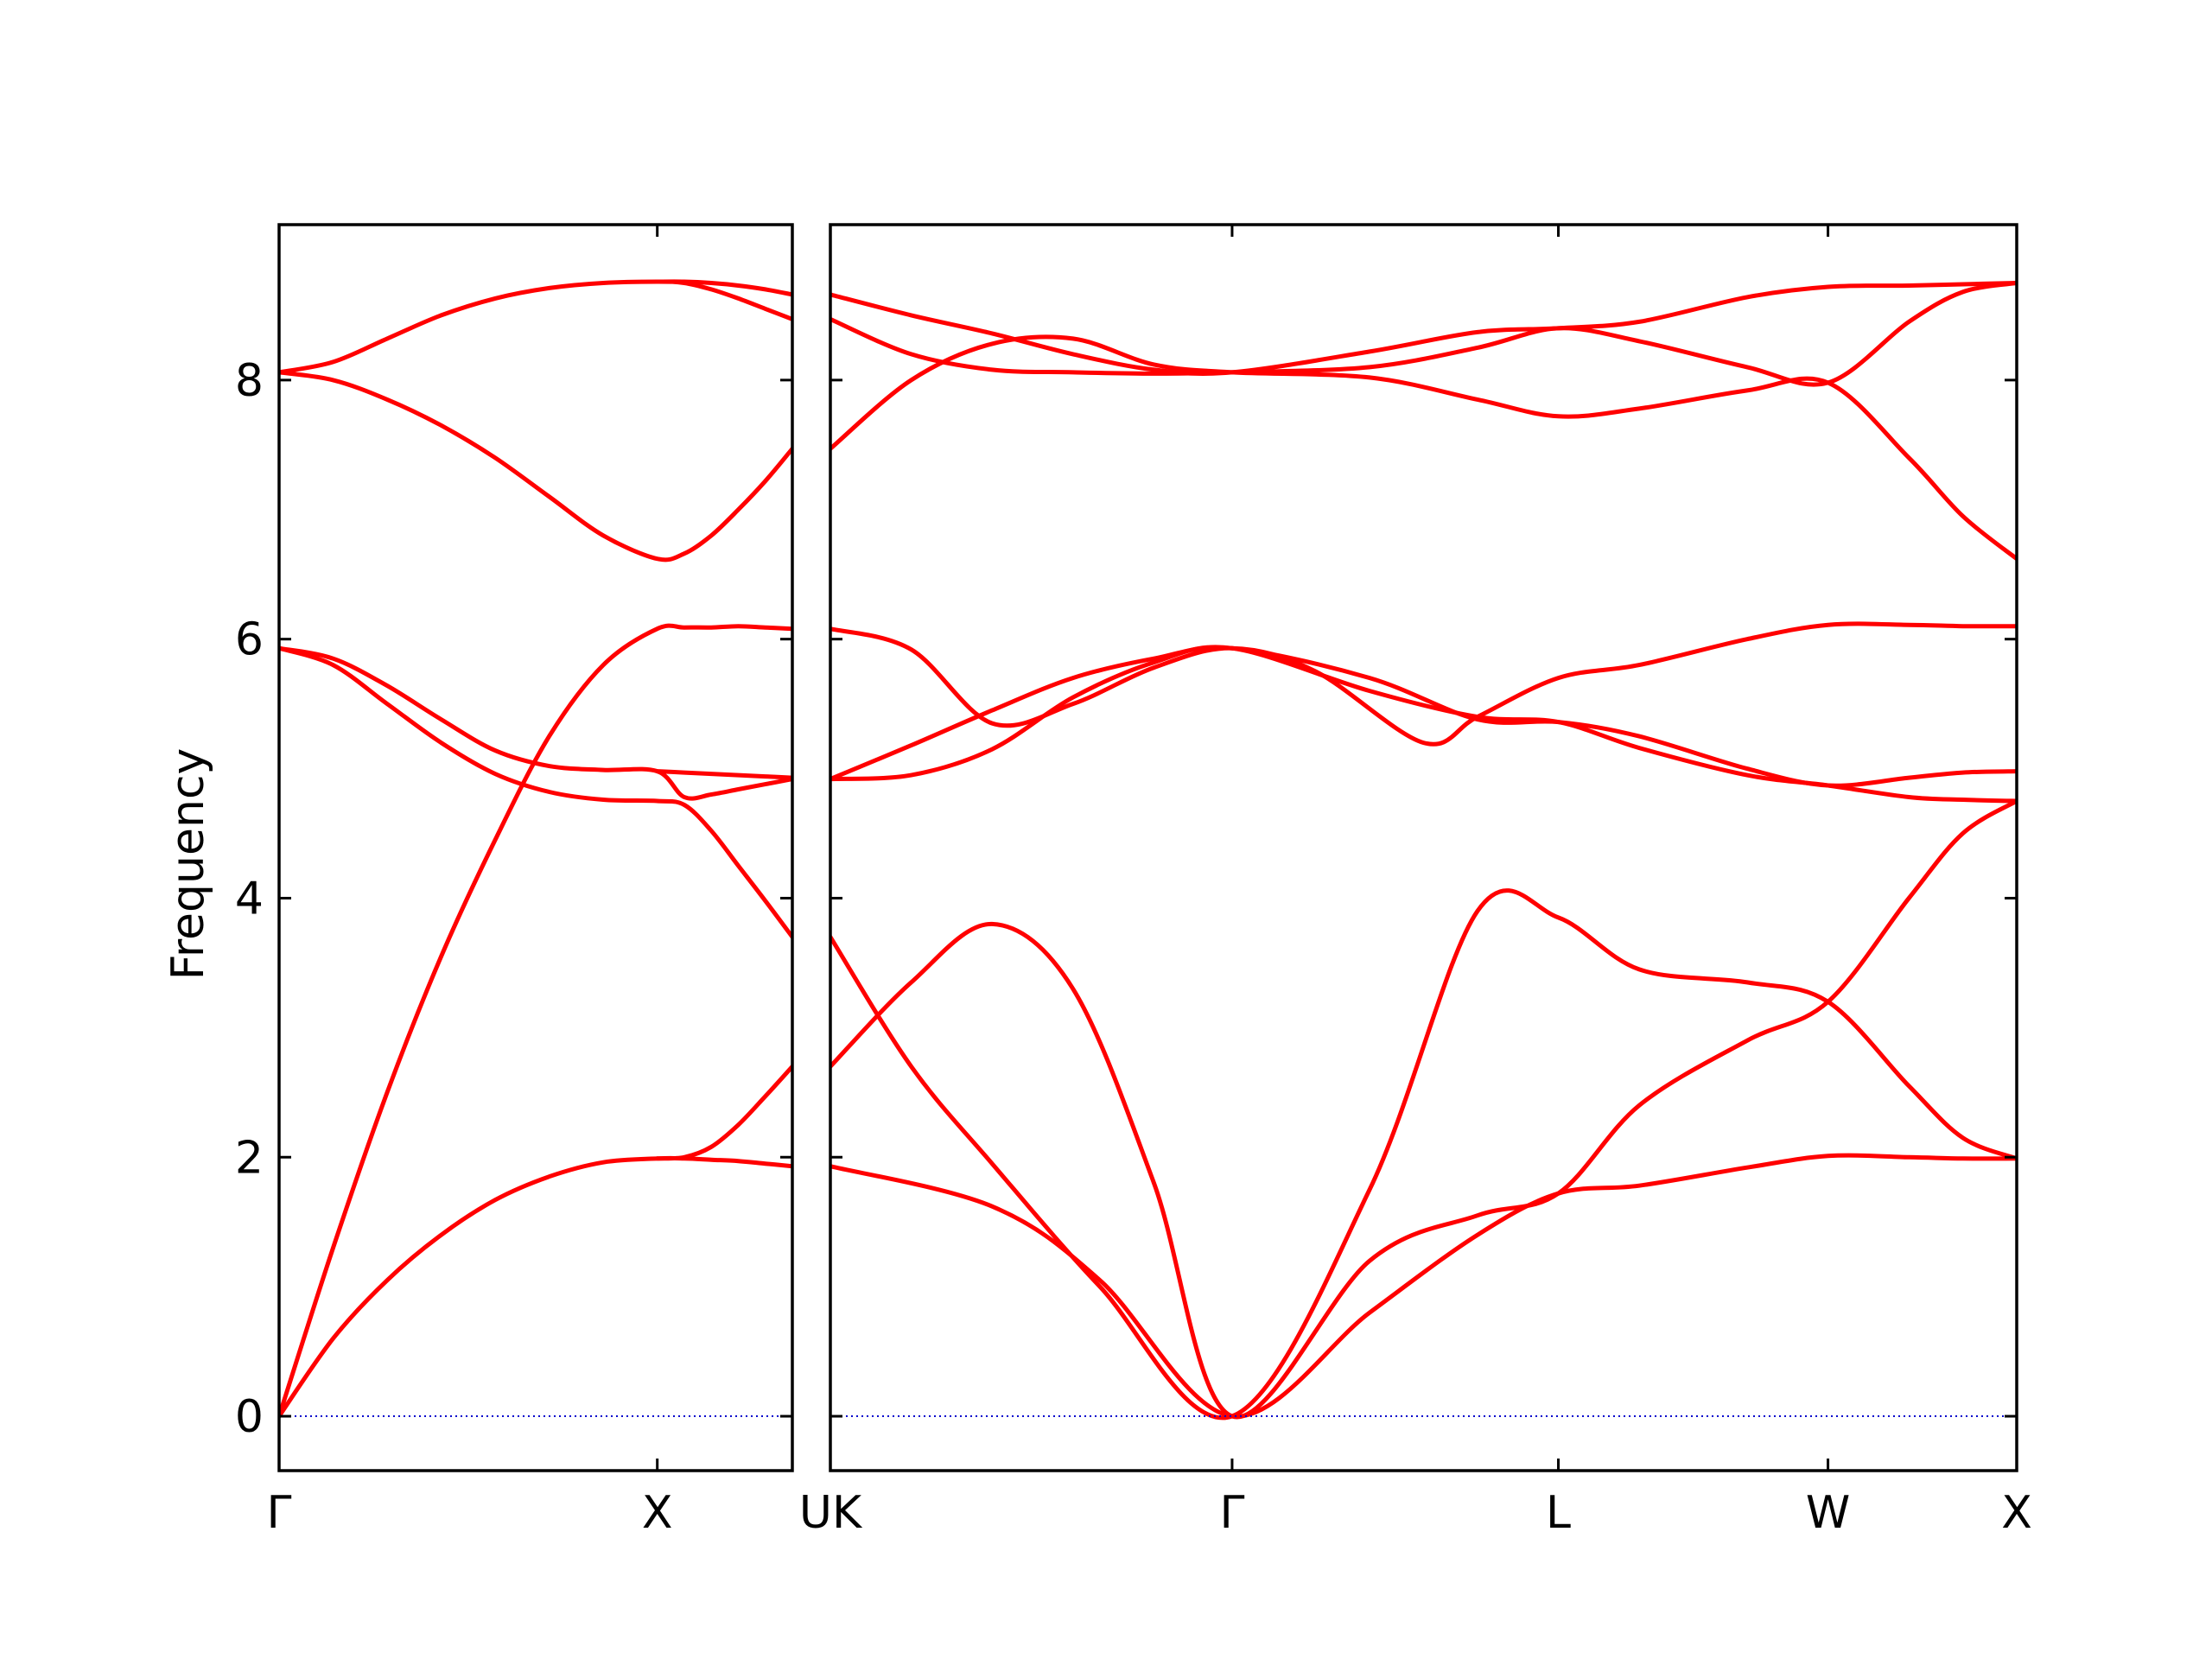 Image resolution: width=2212 pixels, height=1659 pixels. I want to click on y-tick-label: 8, so click(249, 381).